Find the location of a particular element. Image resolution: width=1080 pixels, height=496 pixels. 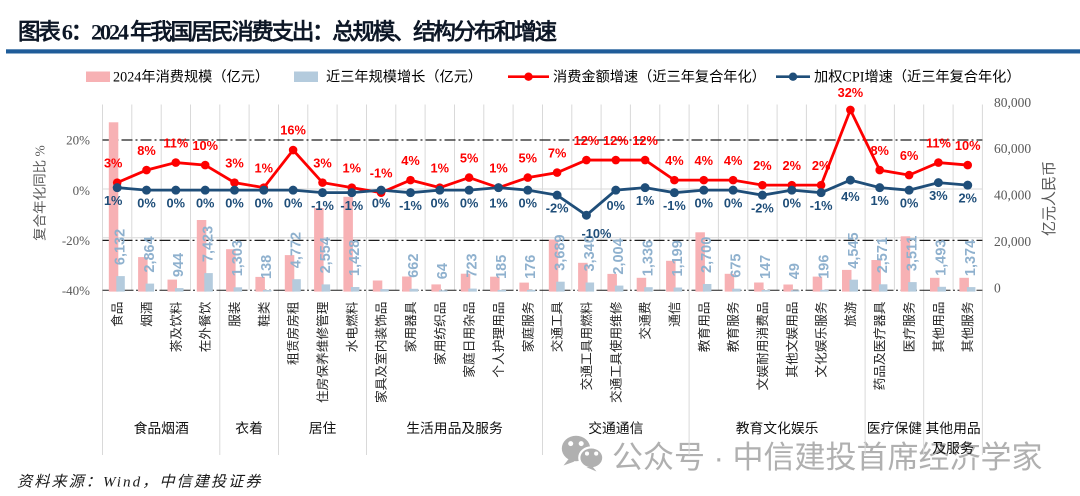

svg-text: 16% is located at coordinates (293, 130).